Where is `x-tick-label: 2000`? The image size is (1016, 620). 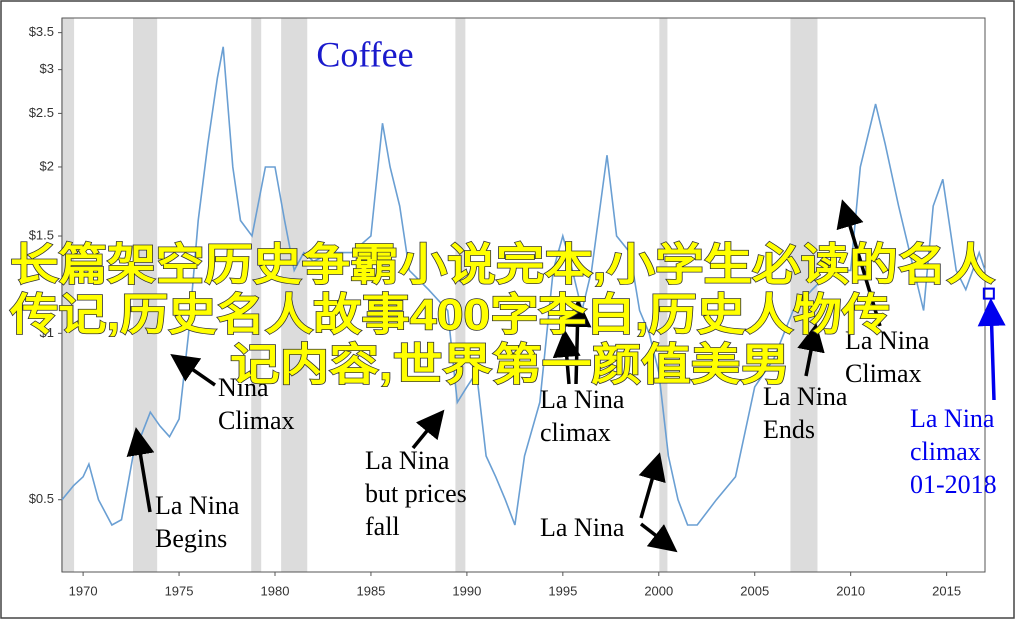
x-tick-label: 2000 is located at coordinates (658, 590).